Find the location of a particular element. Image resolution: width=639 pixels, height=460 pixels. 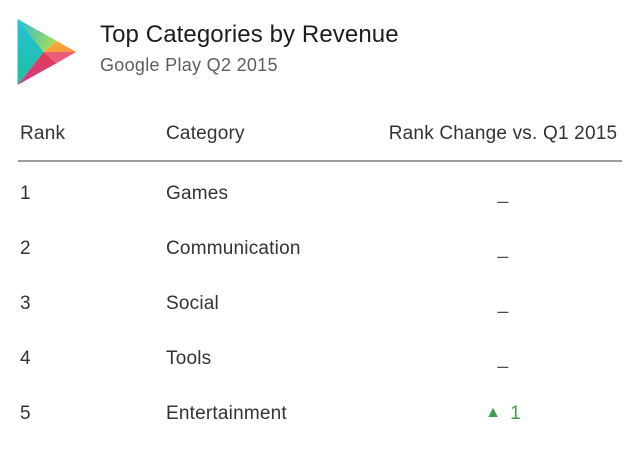

table-header-row: Rank Category Rank Change vs. Q1 2015 is located at coordinates (319, 134).